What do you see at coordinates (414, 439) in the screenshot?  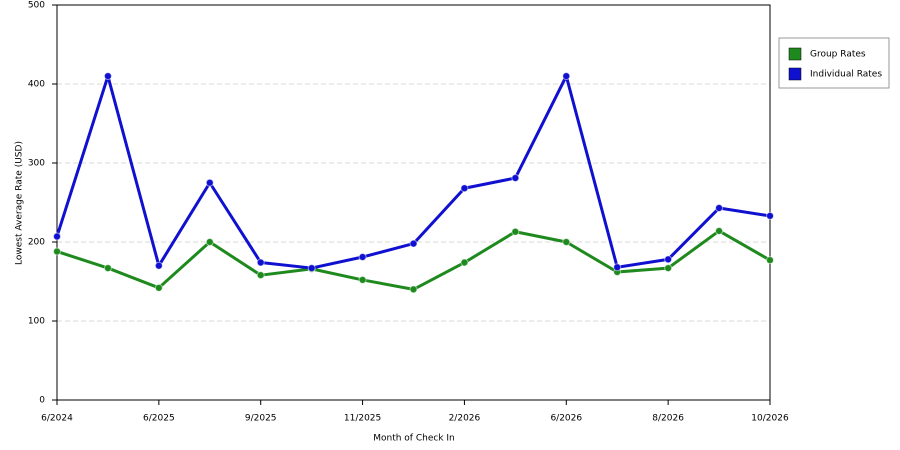 I see `x-axis-title: Month of Check In` at bounding box center [414, 439].